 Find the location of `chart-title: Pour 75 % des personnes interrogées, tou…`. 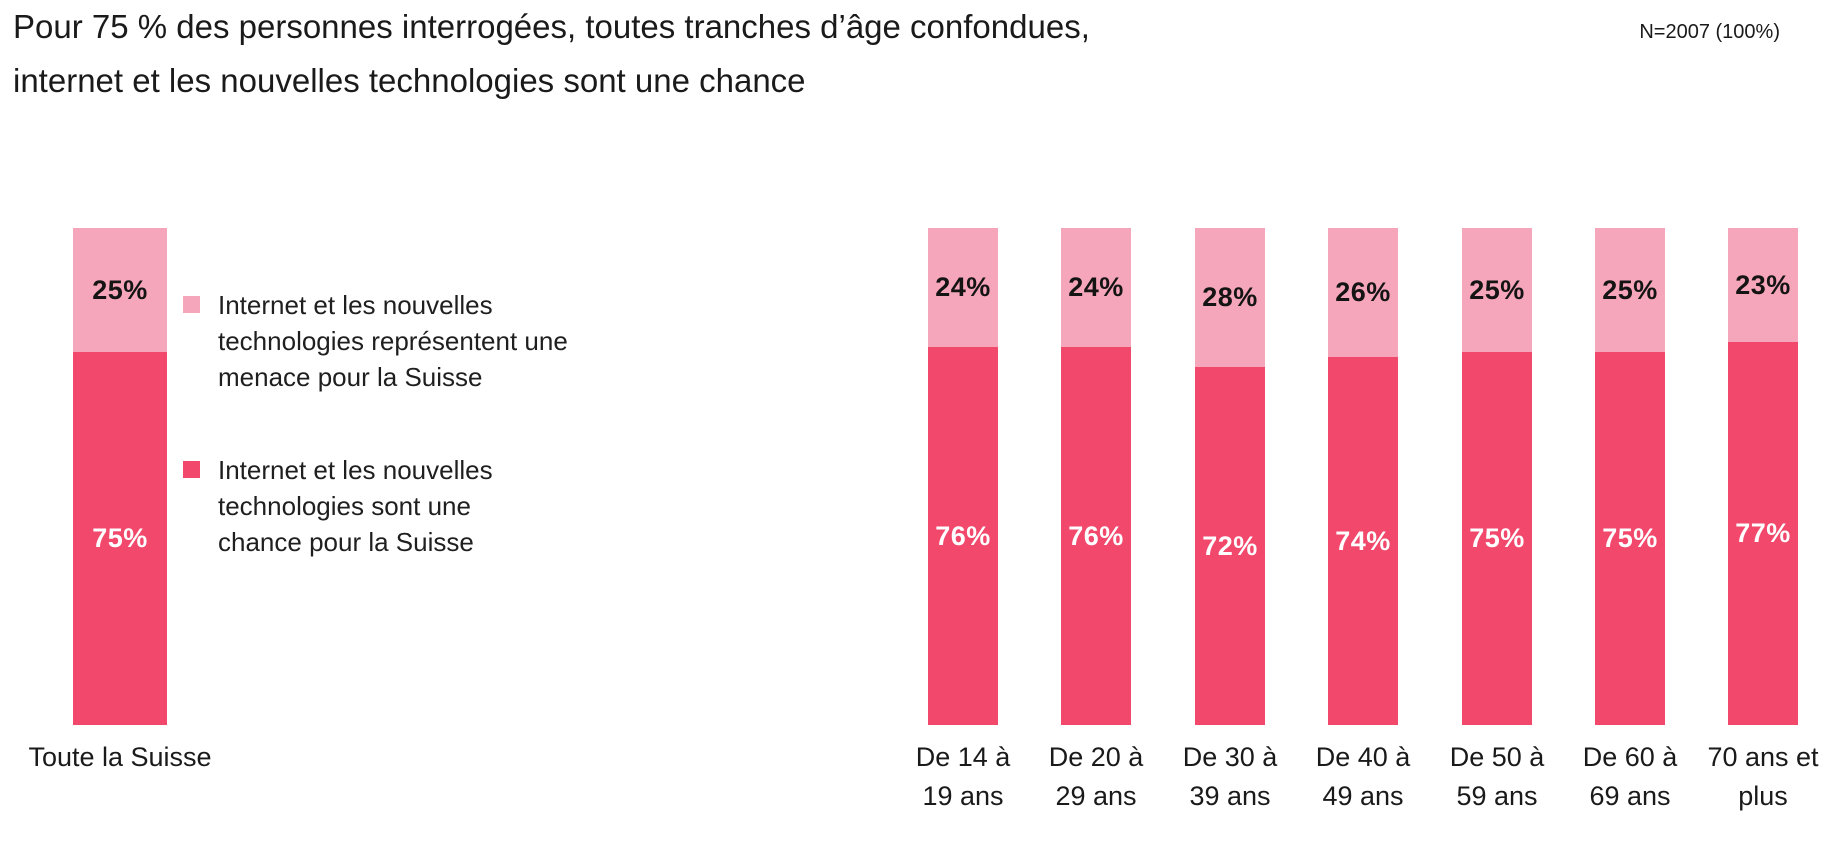

chart-title: Pour 75 % des personnes interrogées, tou… is located at coordinates (638, 54).